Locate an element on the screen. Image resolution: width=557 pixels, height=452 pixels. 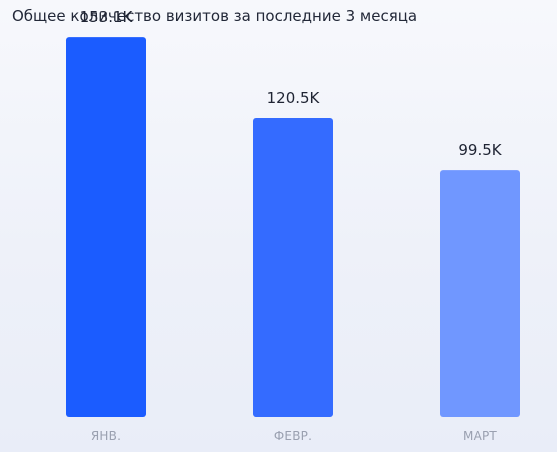
x-axis-tick-label: МАРТ is located at coordinates (480, 436).